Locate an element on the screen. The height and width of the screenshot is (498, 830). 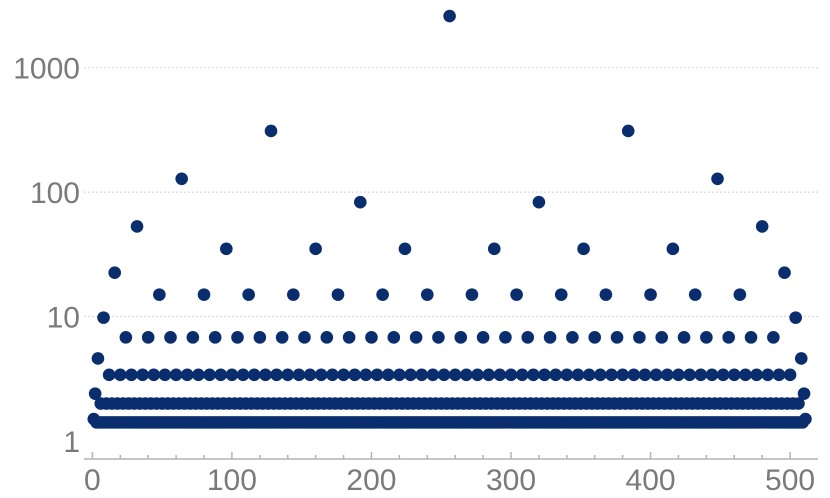
y-tick-label: 100 is located at coordinates (55, 193).